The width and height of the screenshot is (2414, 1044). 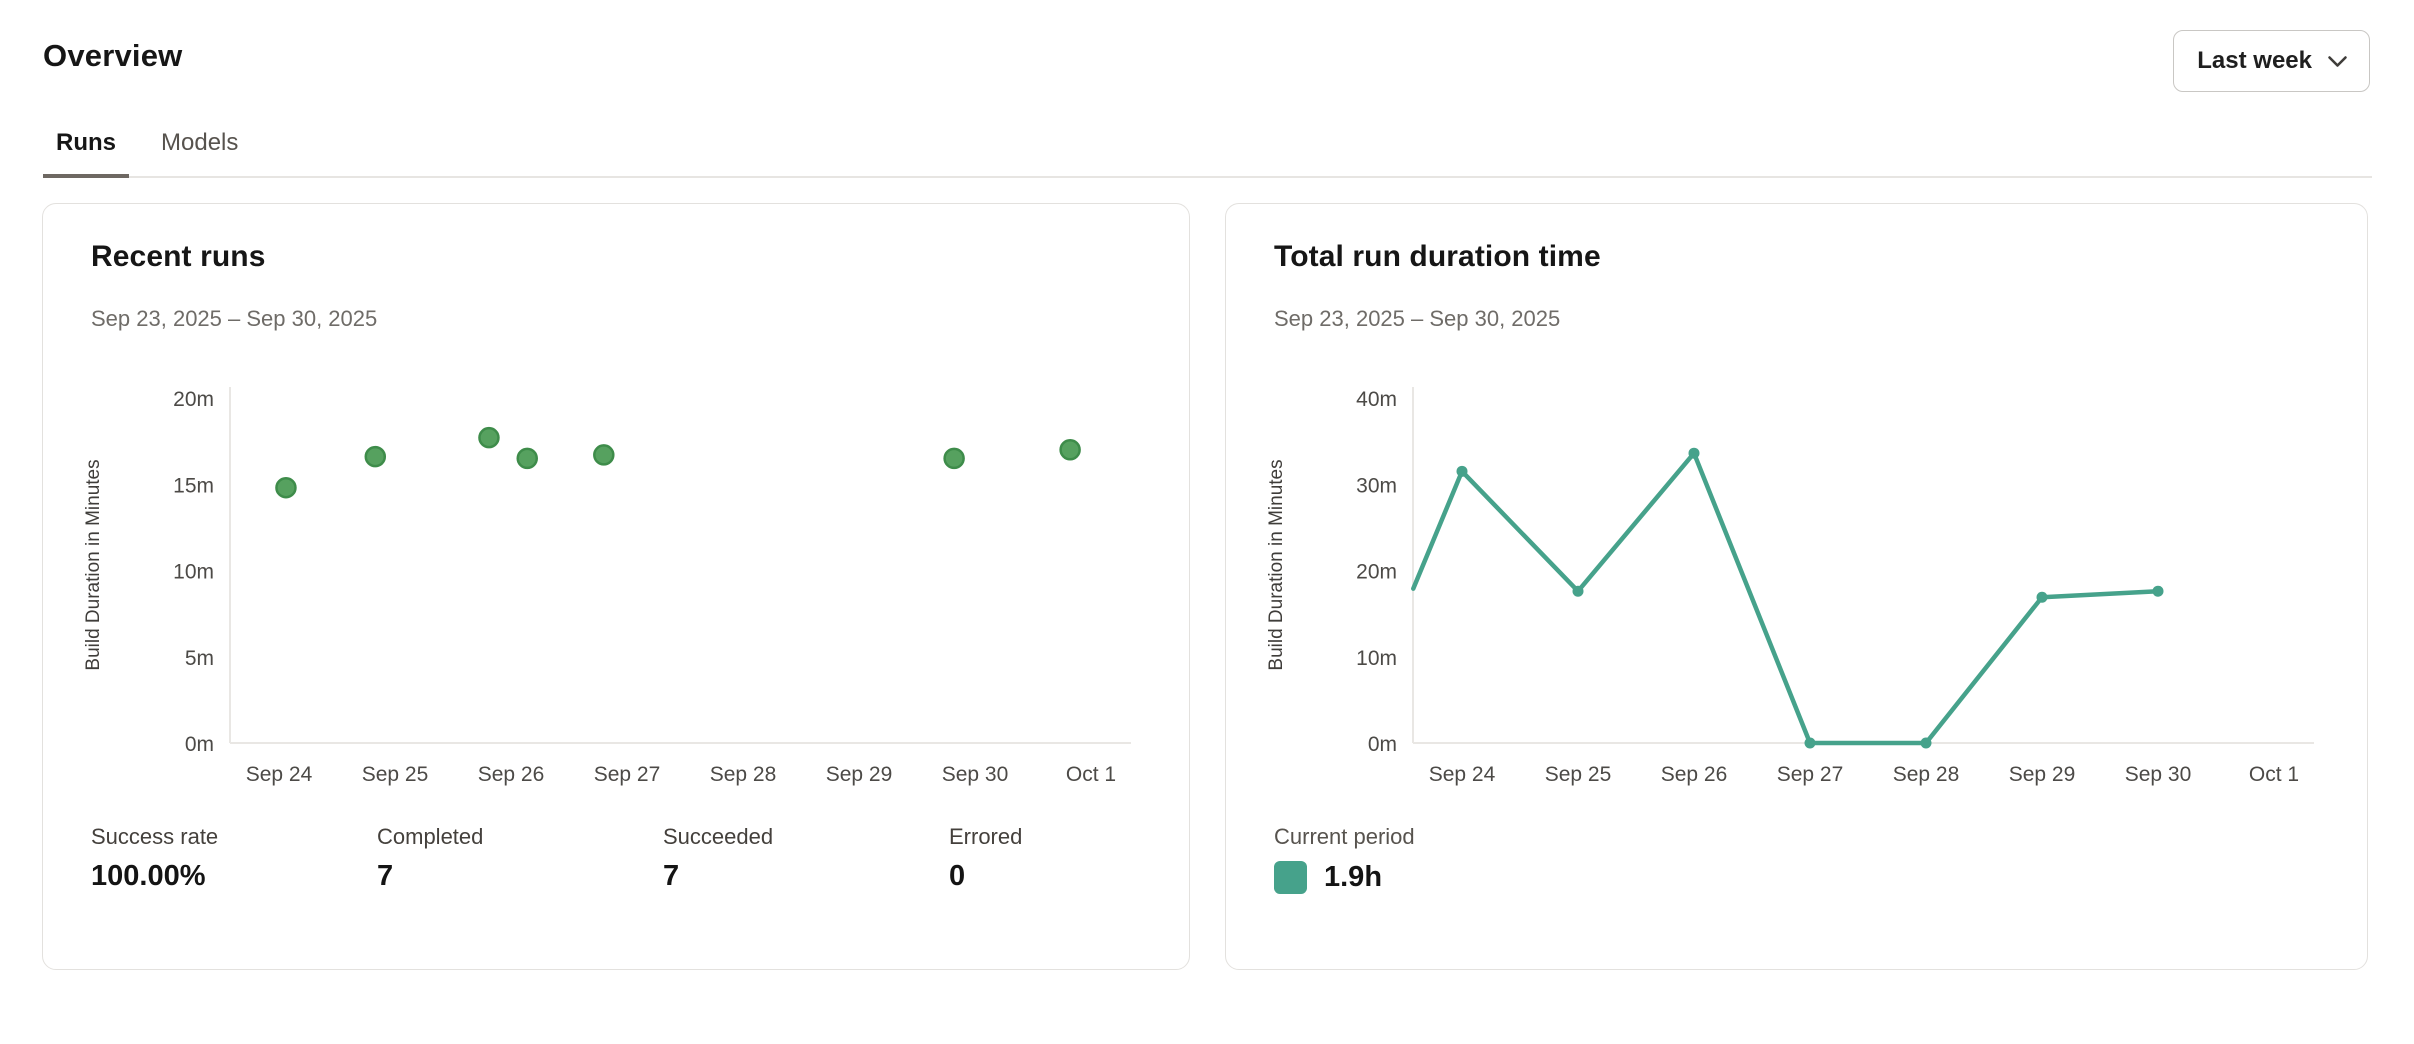 I want to click on stat-value: 0, so click(x=957, y=876).